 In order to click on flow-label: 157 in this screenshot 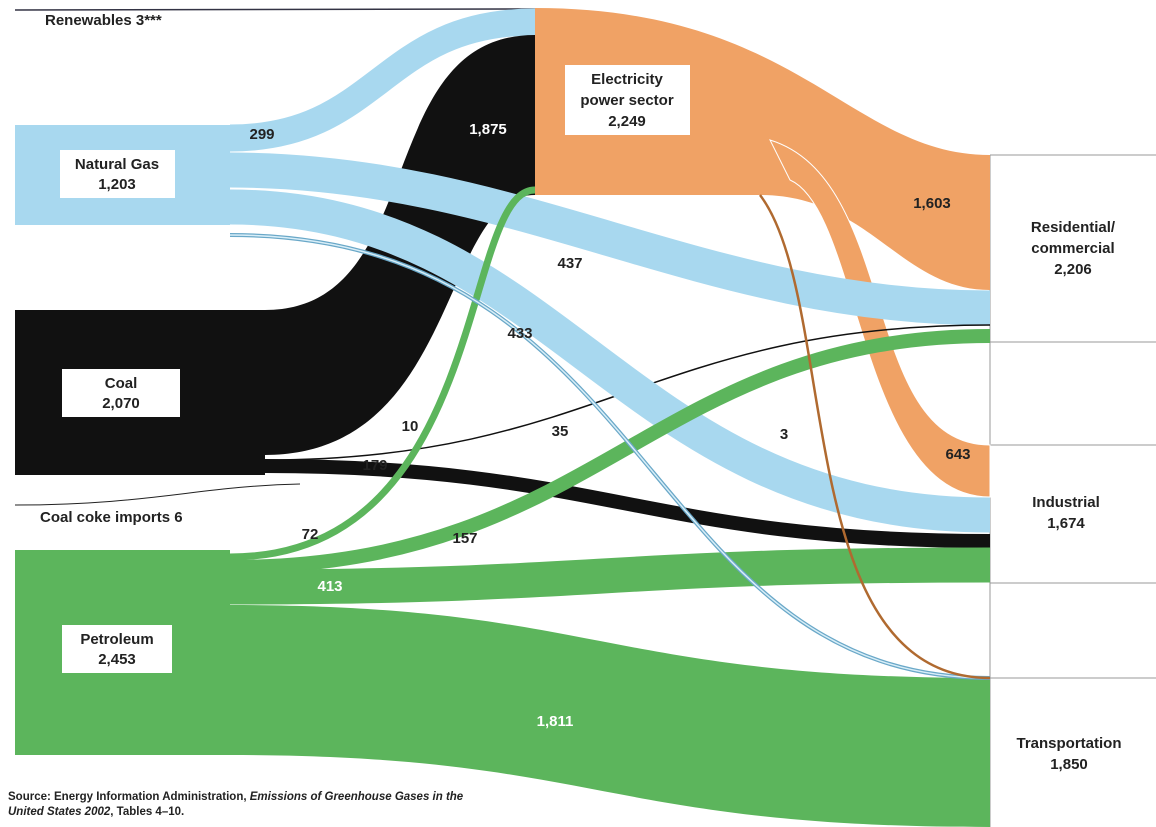, I will do `click(464, 538)`.